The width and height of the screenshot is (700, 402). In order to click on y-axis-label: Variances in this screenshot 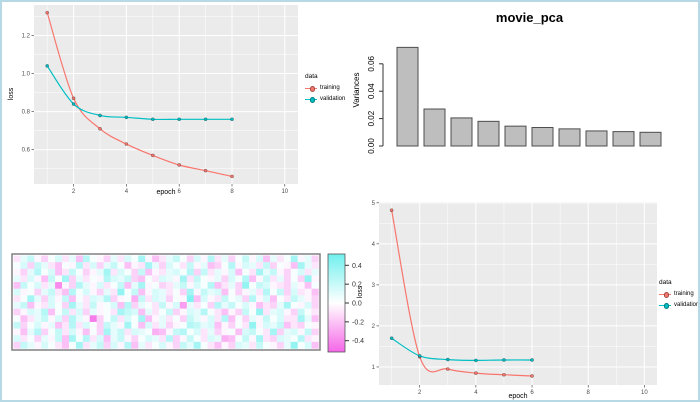, I will do `click(356, 90)`.